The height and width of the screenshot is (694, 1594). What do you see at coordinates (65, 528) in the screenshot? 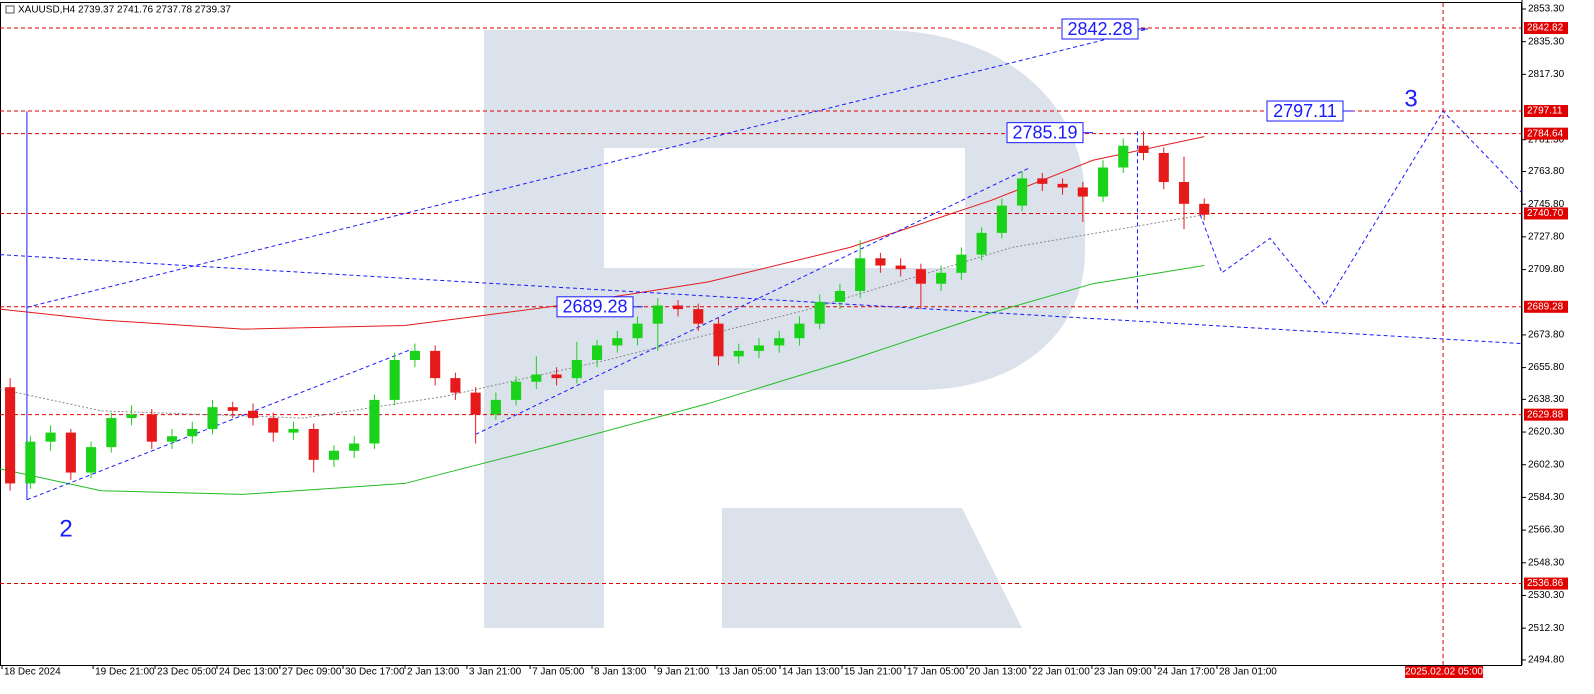
I see `wave-label: 2` at bounding box center [65, 528].